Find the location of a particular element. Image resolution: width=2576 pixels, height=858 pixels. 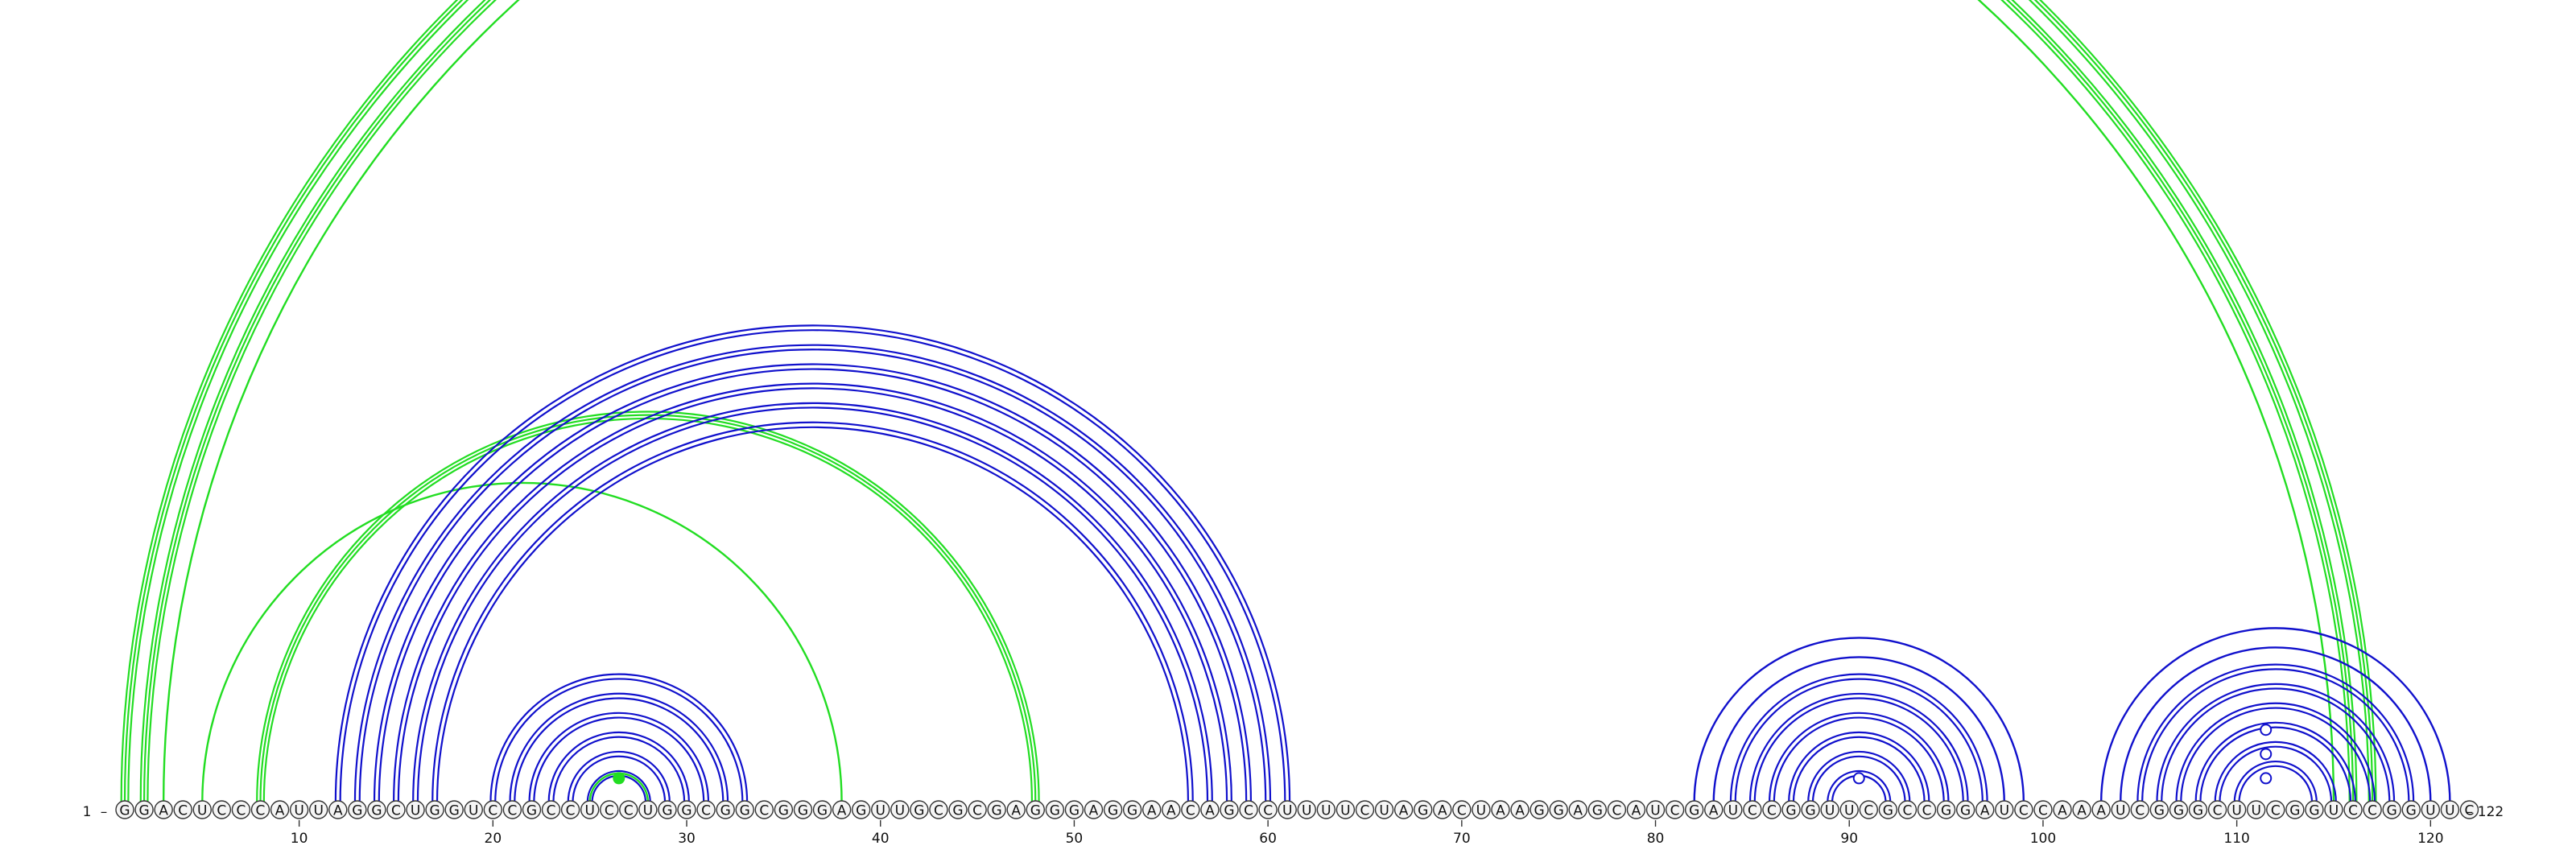

tick-label: 40 is located at coordinates (881, 839).